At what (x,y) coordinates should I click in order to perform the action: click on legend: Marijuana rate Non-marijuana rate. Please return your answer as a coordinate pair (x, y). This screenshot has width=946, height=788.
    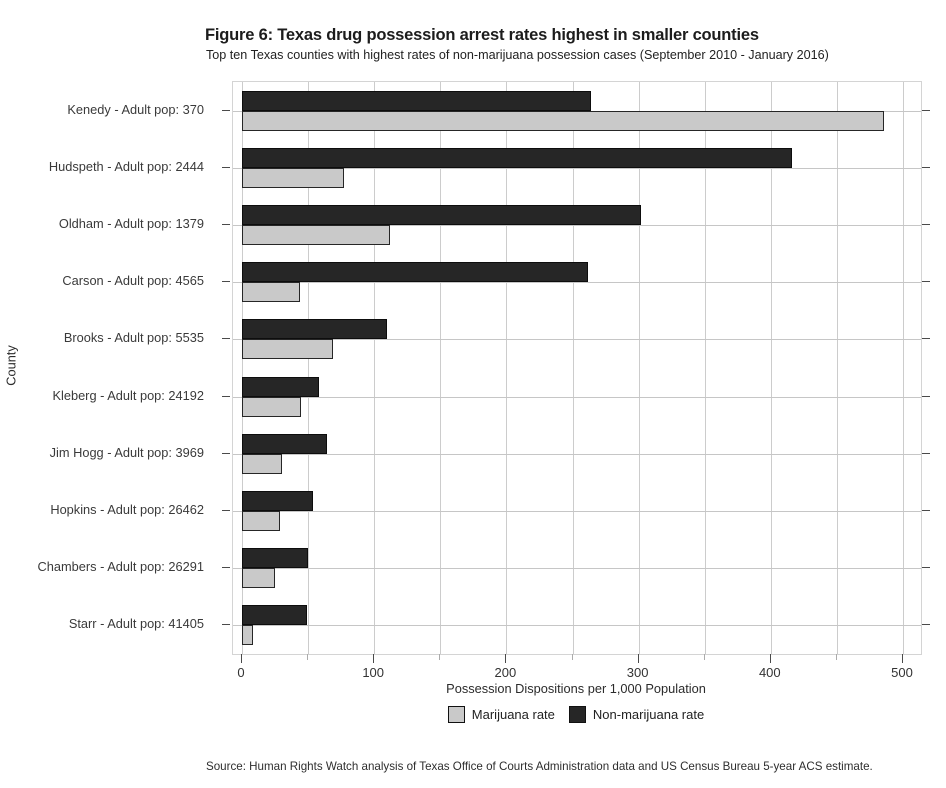
    Looking at the image, I should click on (576, 714).